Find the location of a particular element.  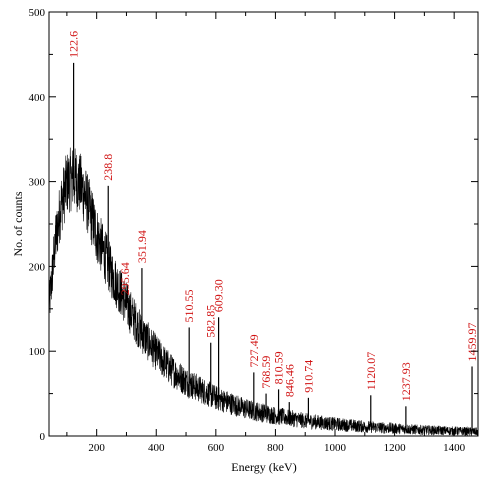

peak-label-14: 1459.97 is located at coordinates (472, 342).